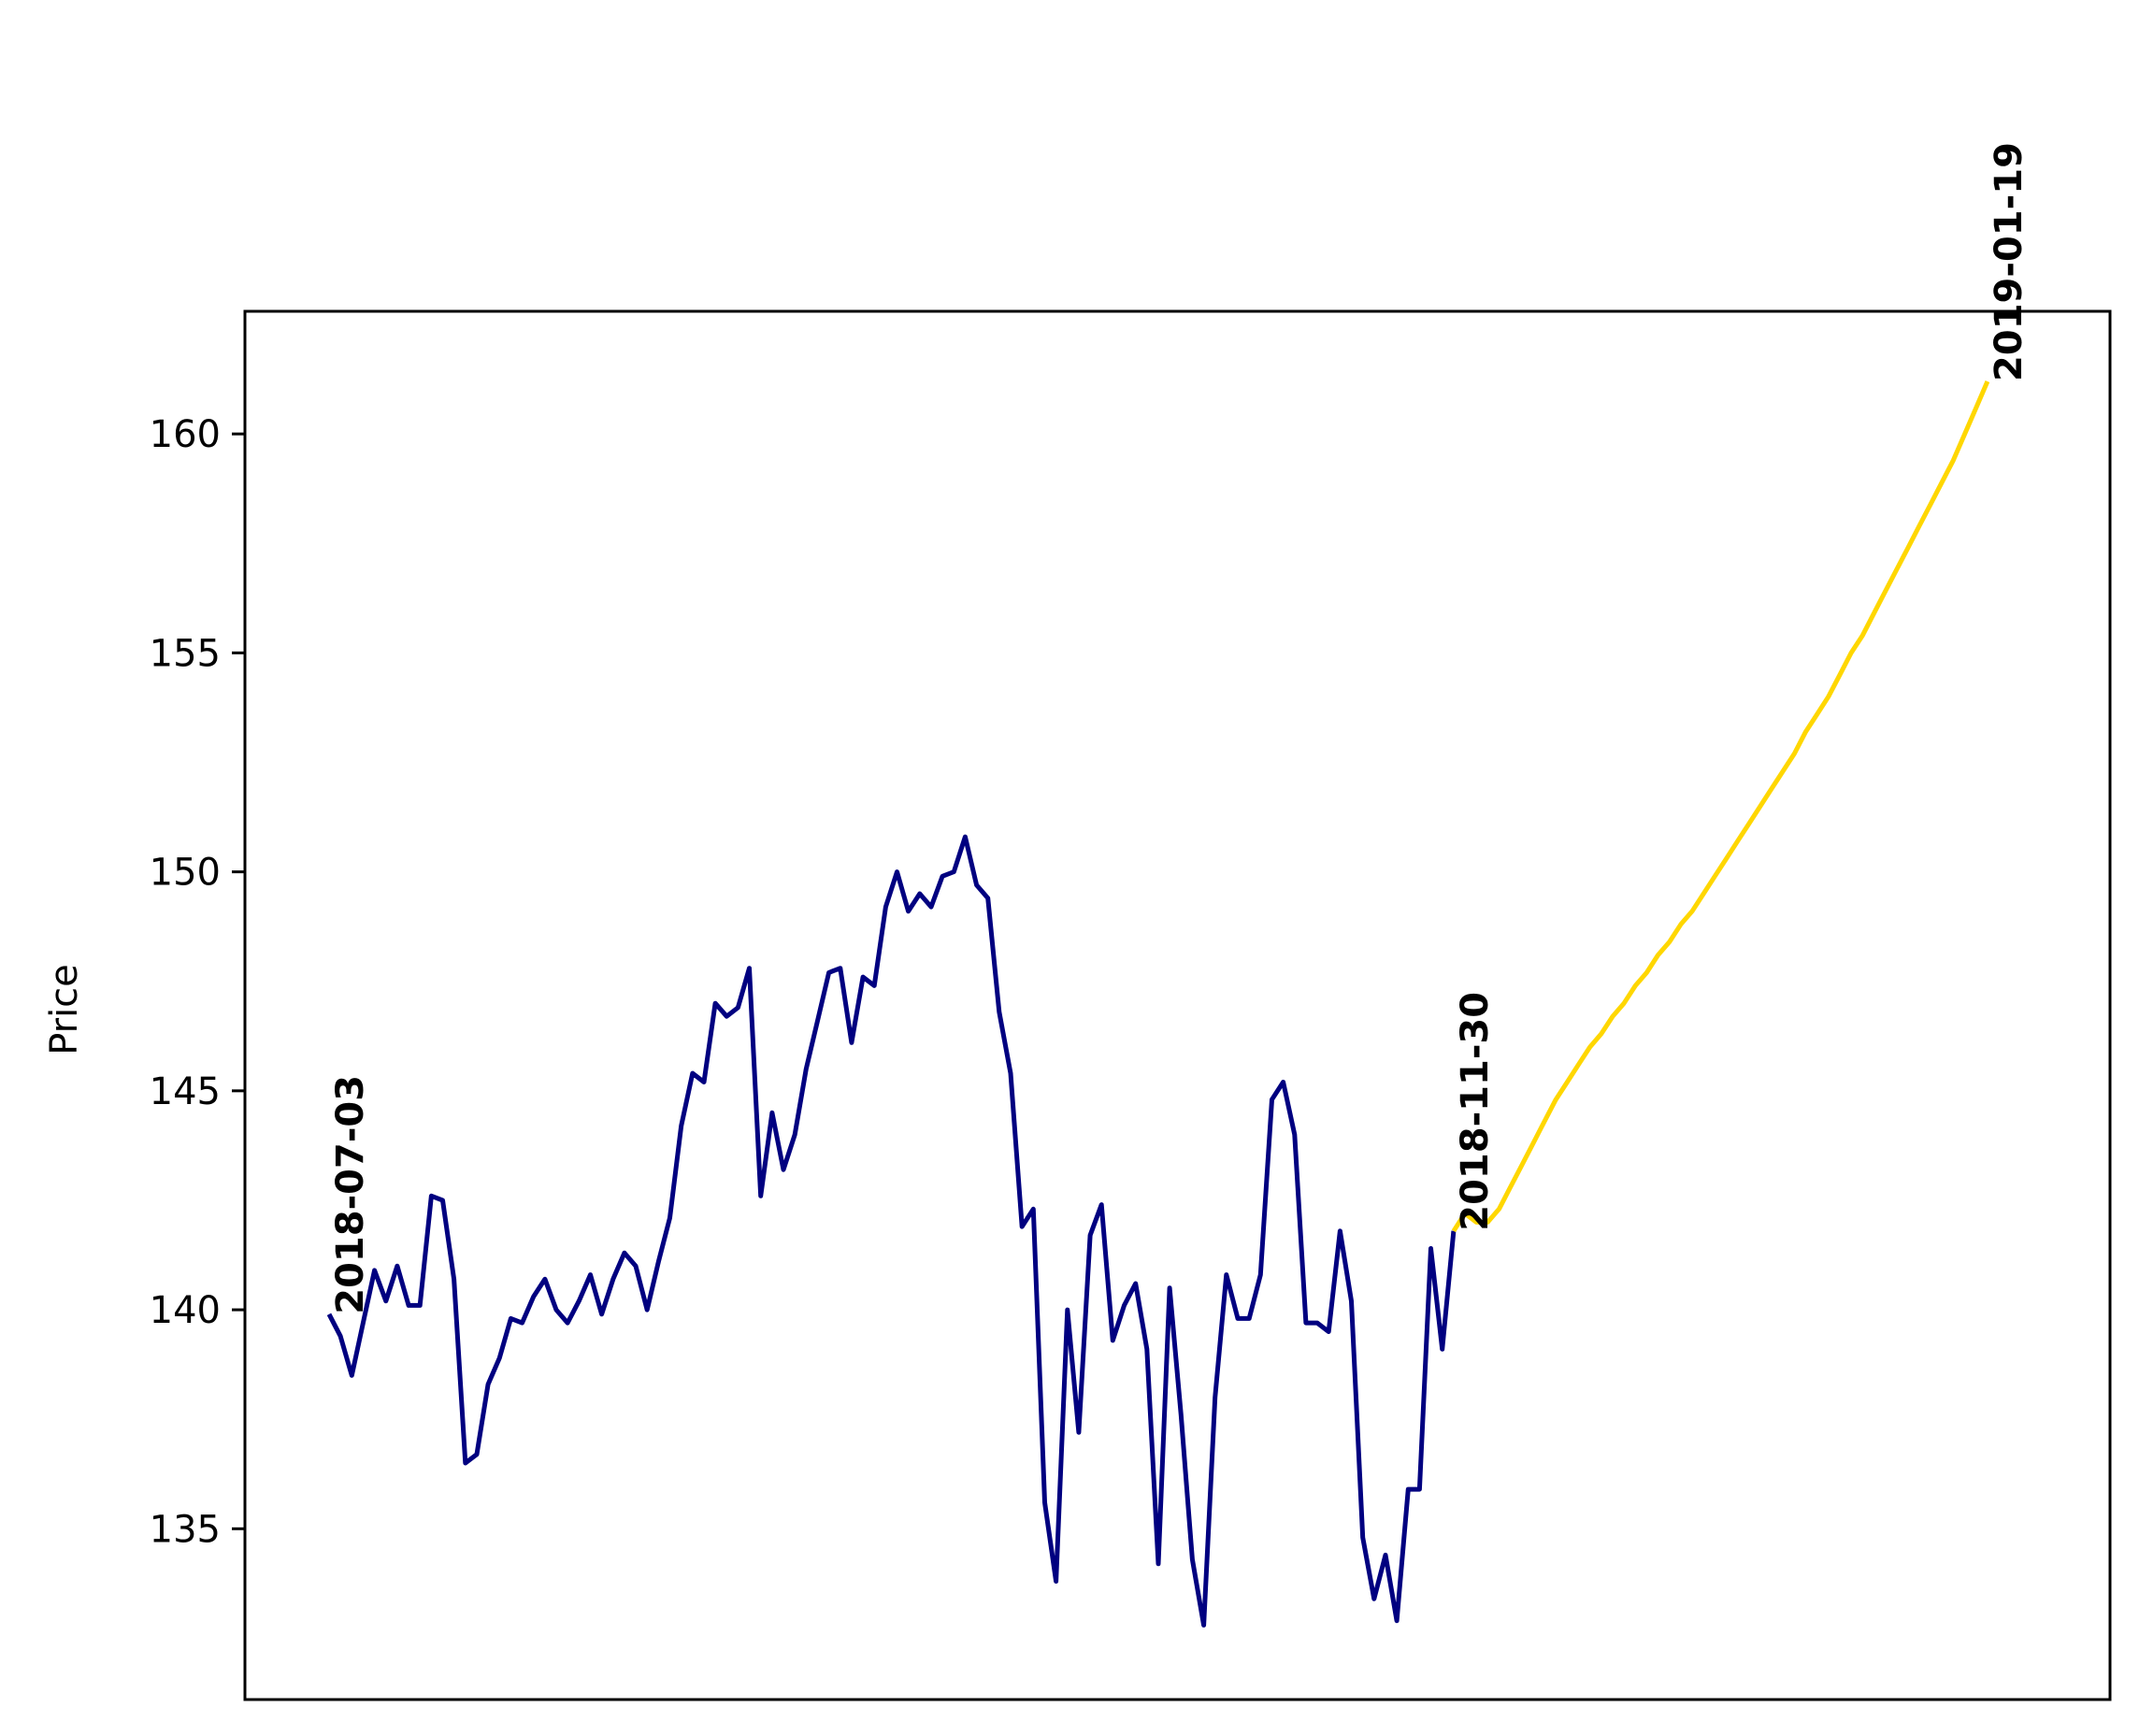 The width and height of the screenshot is (2139, 1736). Describe the element at coordinates (185, 654) in the screenshot. I see `y-tick-label-155: 155` at that location.